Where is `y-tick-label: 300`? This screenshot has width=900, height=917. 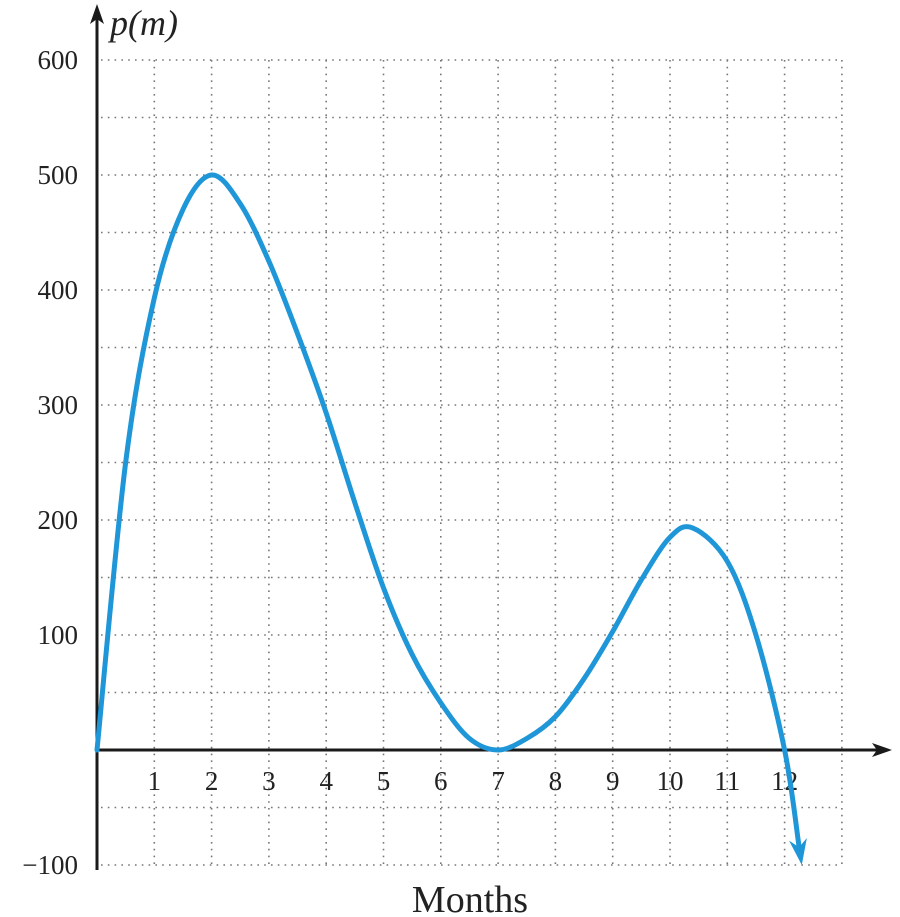
y-tick-label: 300 is located at coordinates (58, 405).